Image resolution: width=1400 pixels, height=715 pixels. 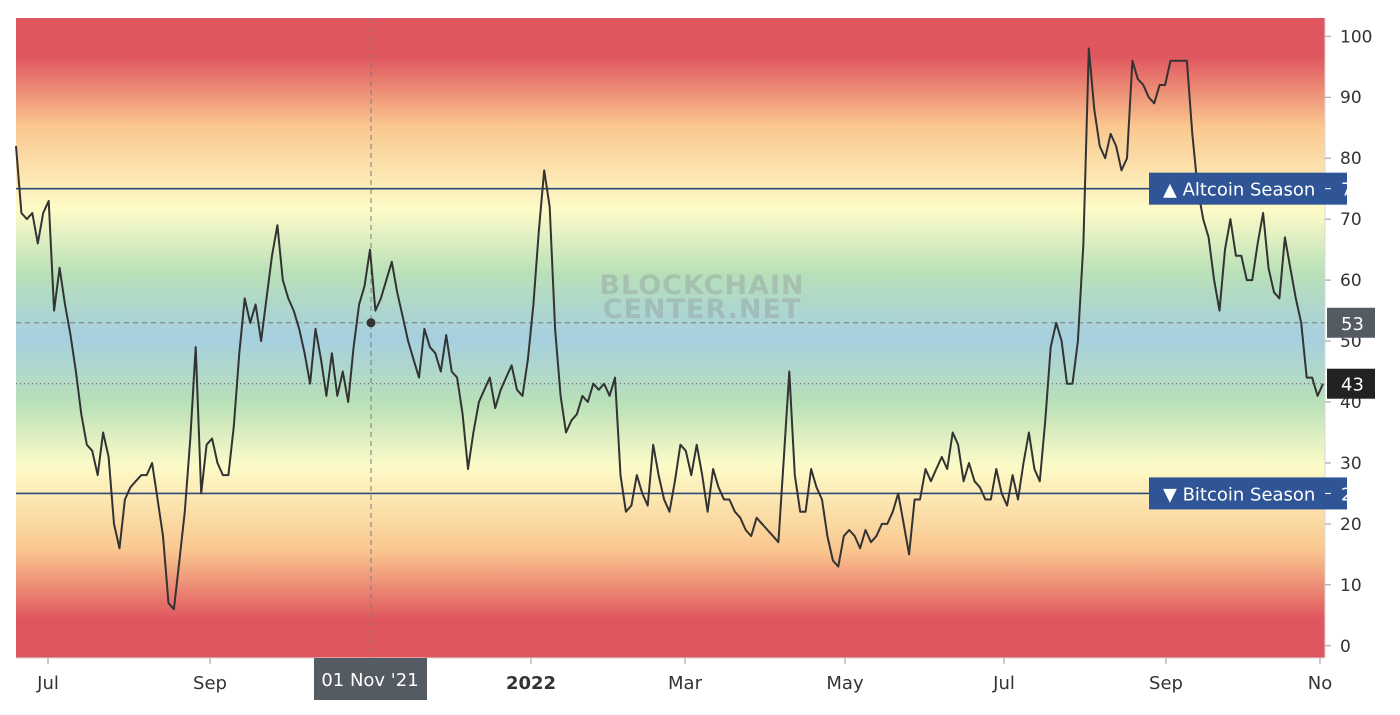 I want to click on x-axis: Jul Sep 2022 Mar May Jul Sep No, so click(x=684, y=676).